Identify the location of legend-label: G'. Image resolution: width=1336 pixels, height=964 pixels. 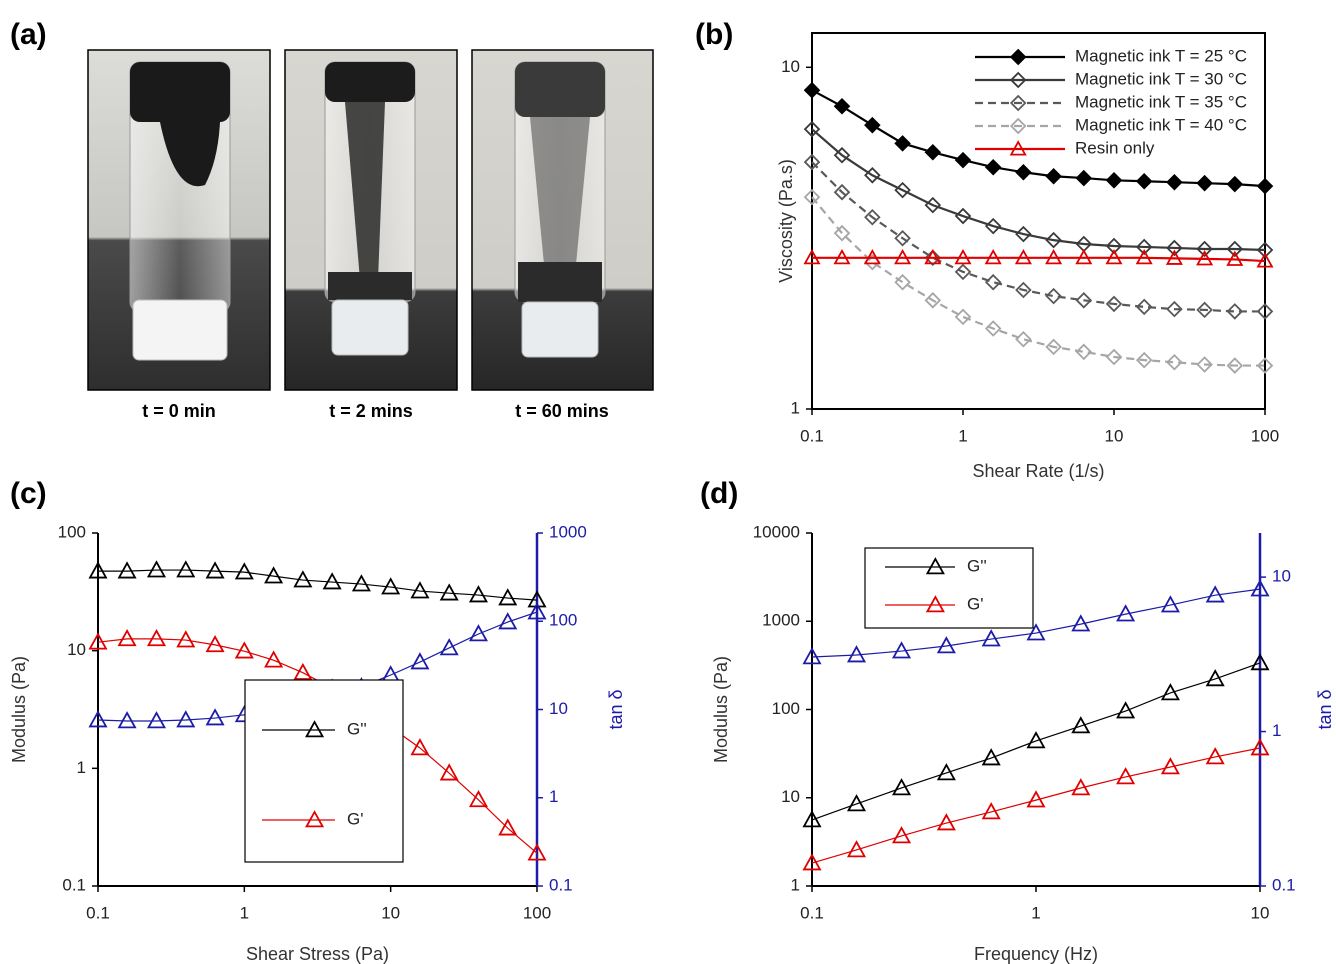
(355, 818).